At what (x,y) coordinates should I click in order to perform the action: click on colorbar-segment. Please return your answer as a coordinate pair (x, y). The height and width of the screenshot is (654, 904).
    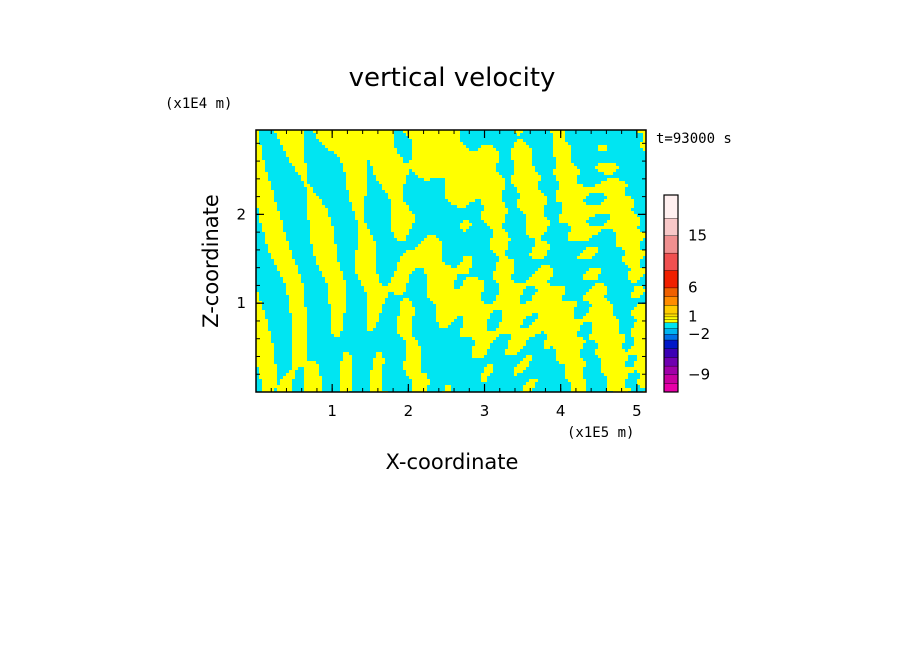
    Looking at the image, I should click on (671, 207).